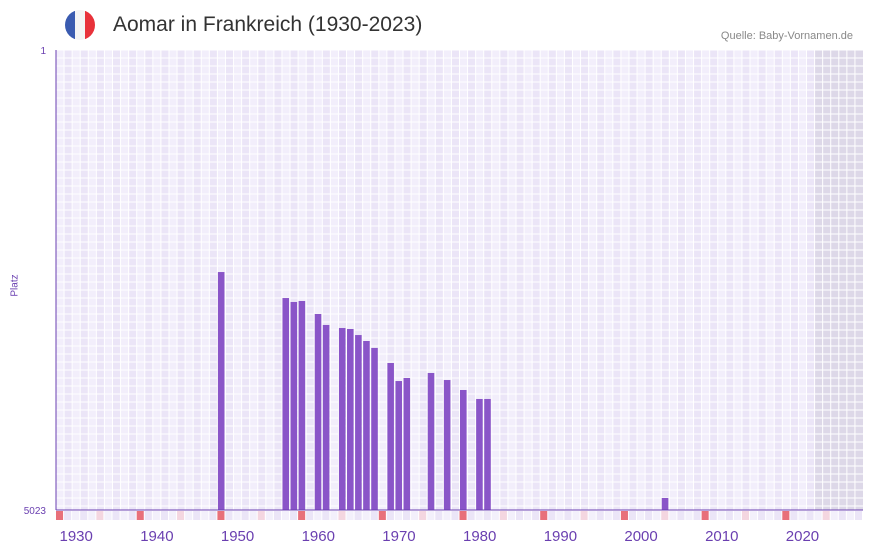 The height and width of the screenshot is (552, 873). Describe the element at coordinates (75, 536) in the screenshot. I see `x-tick-label: 1930` at that location.